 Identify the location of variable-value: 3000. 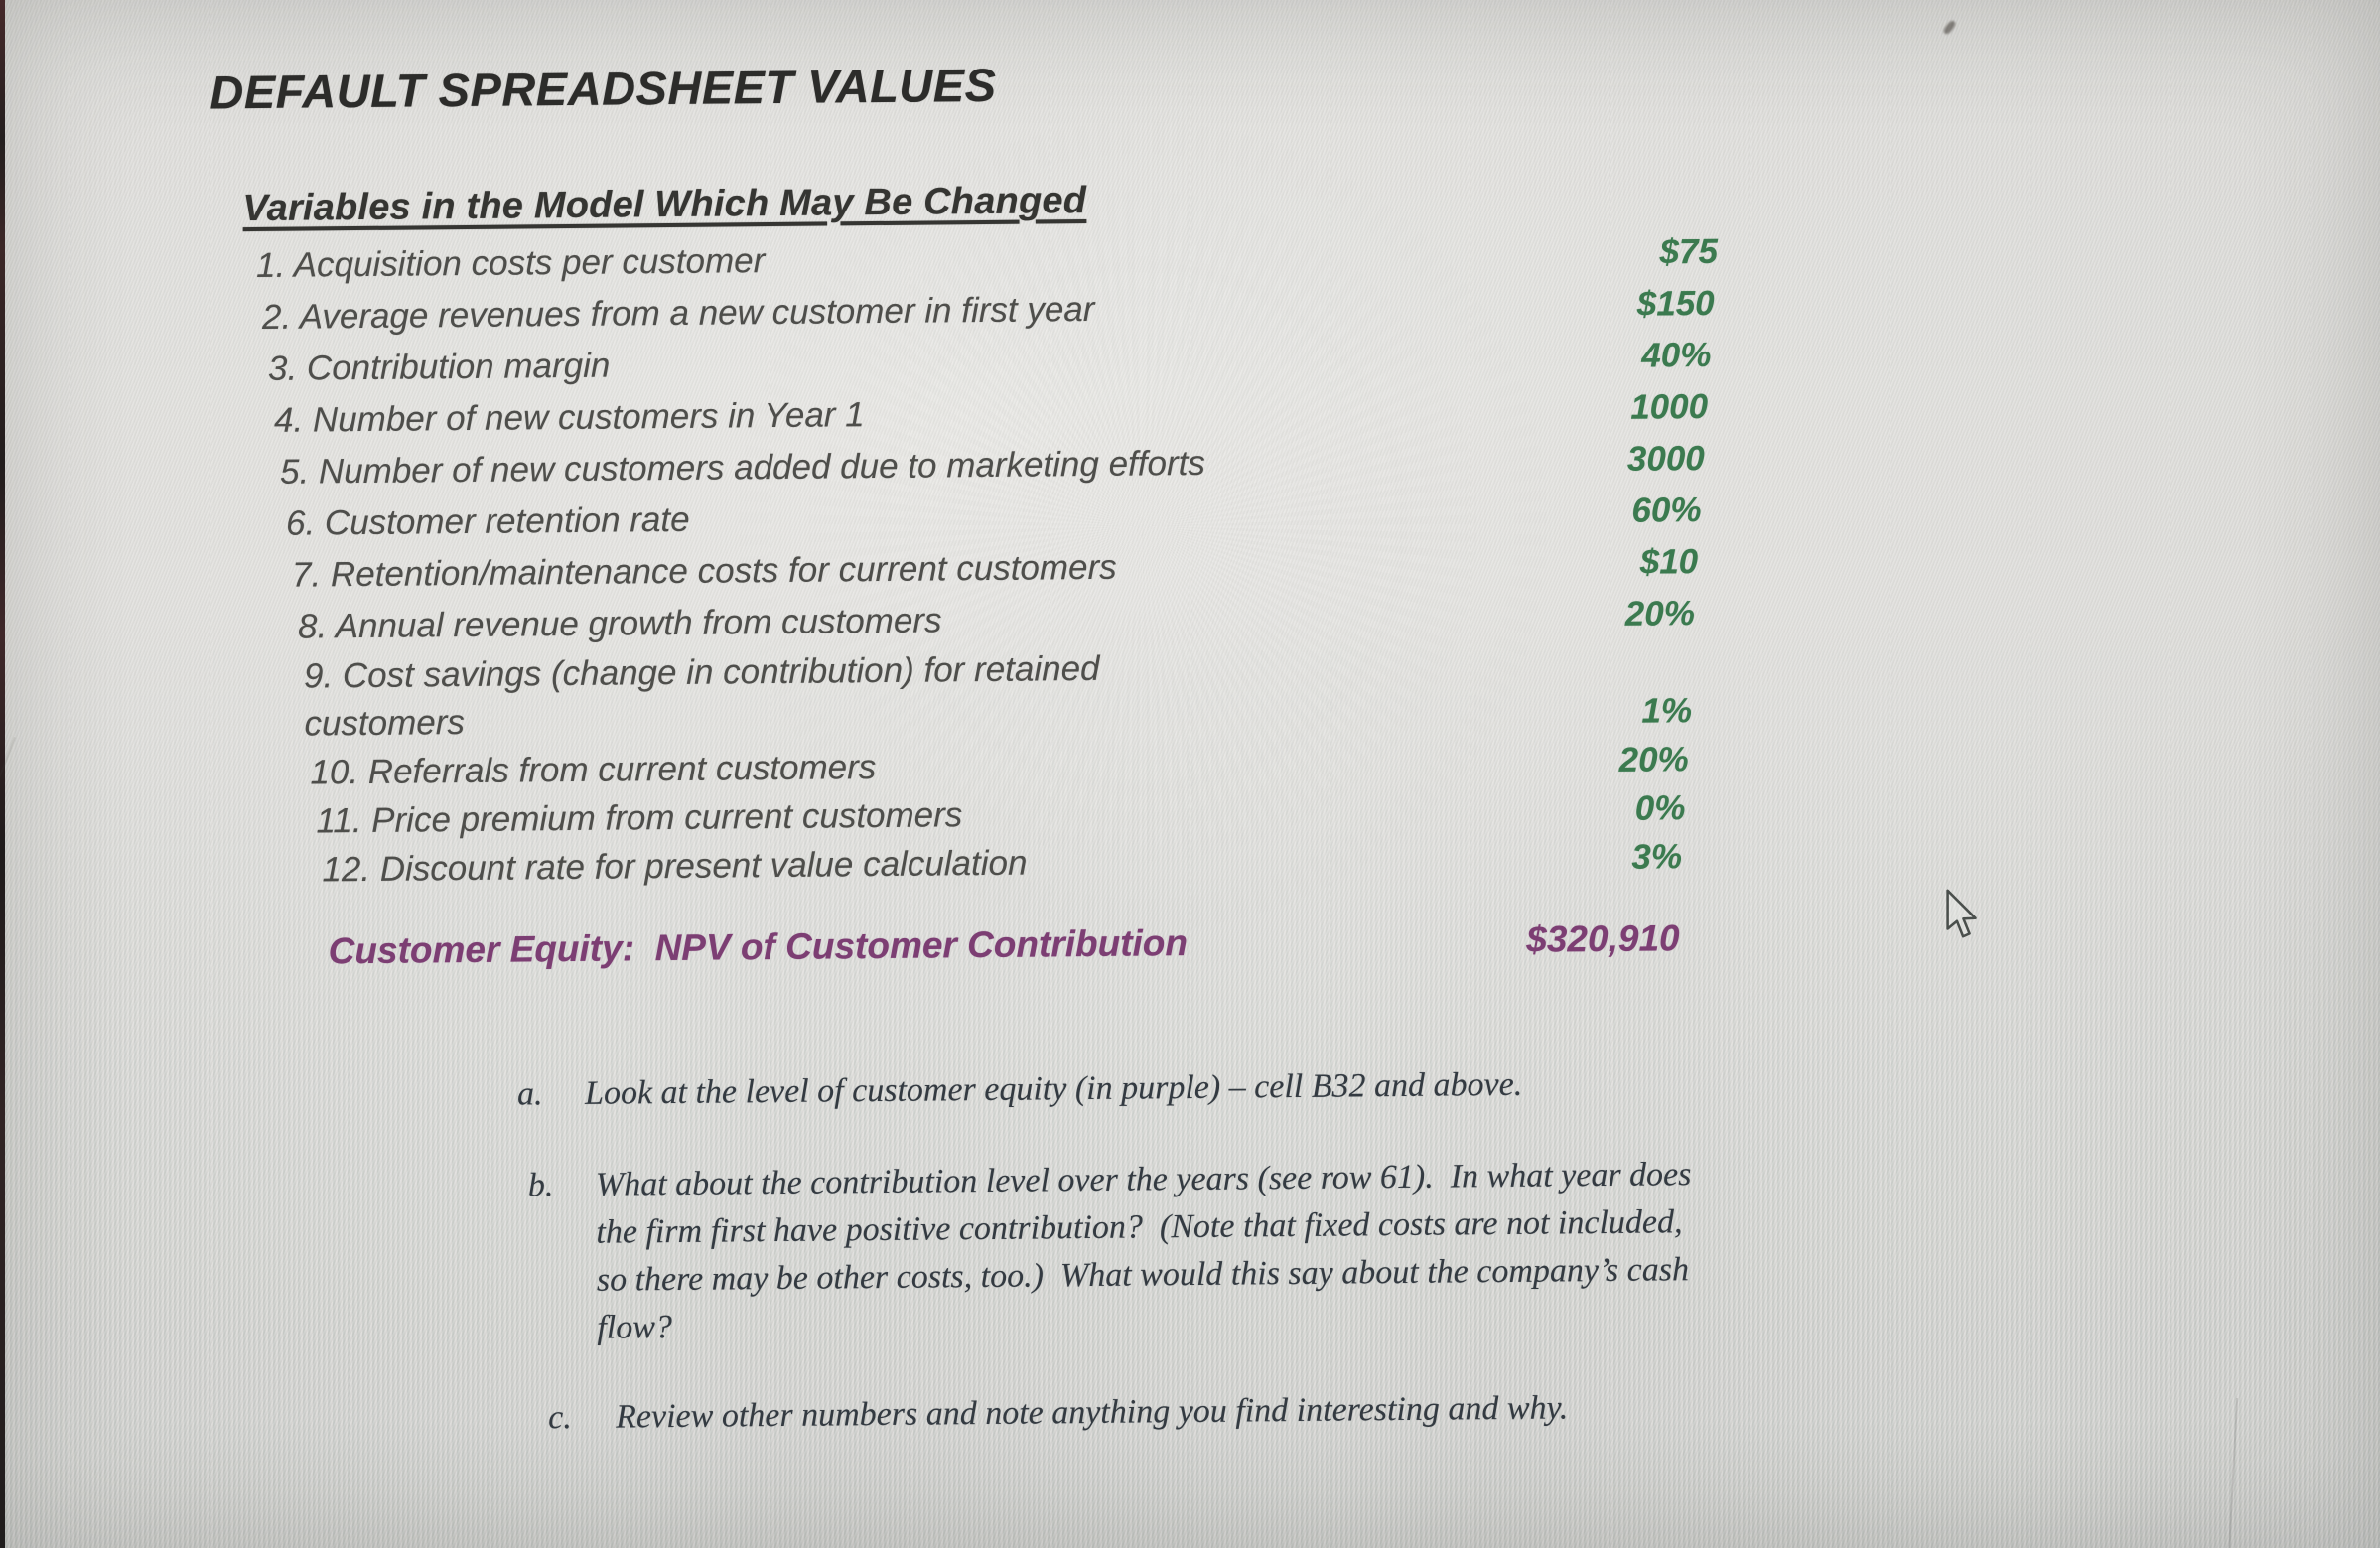
(1665, 459).